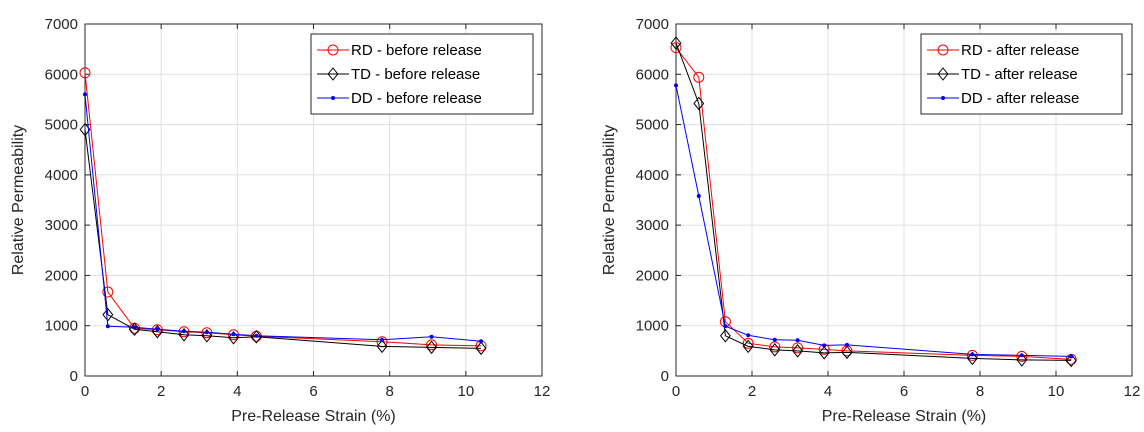  I want to click on legend-entry: RD - after release, so click(1003, 50).